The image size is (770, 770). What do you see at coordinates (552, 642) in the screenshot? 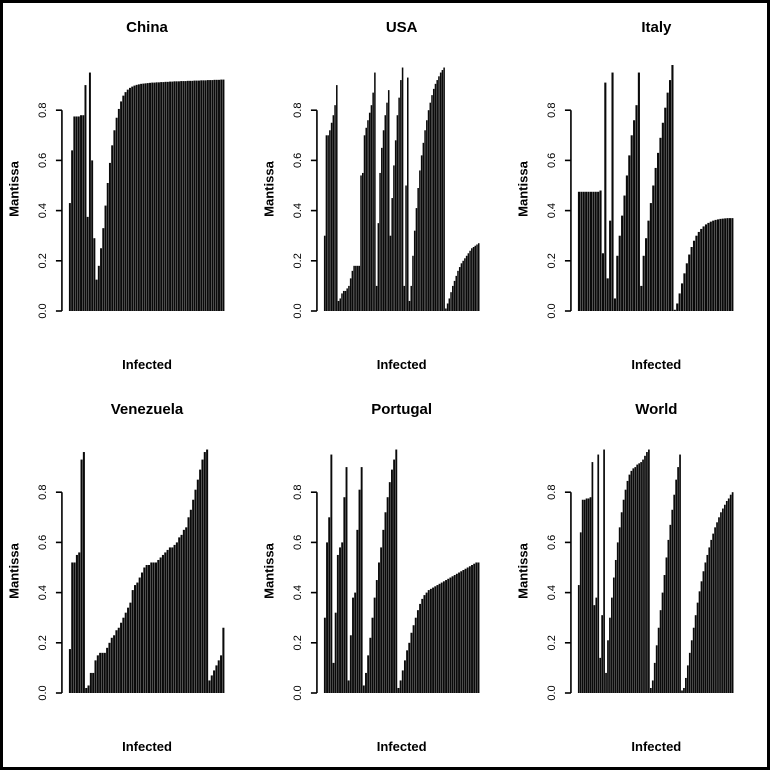
I see `y-tick-label: 0.2` at bounding box center [552, 642].